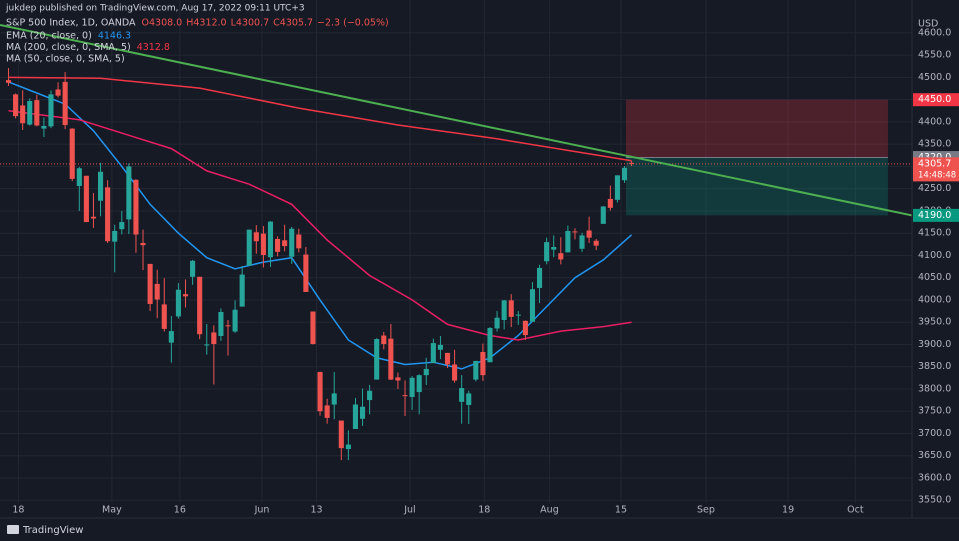  What do you see at coordinates (409, 510) in the screenshot?
I see `x-tick-label: Jul` at bounding box center [409, 510].